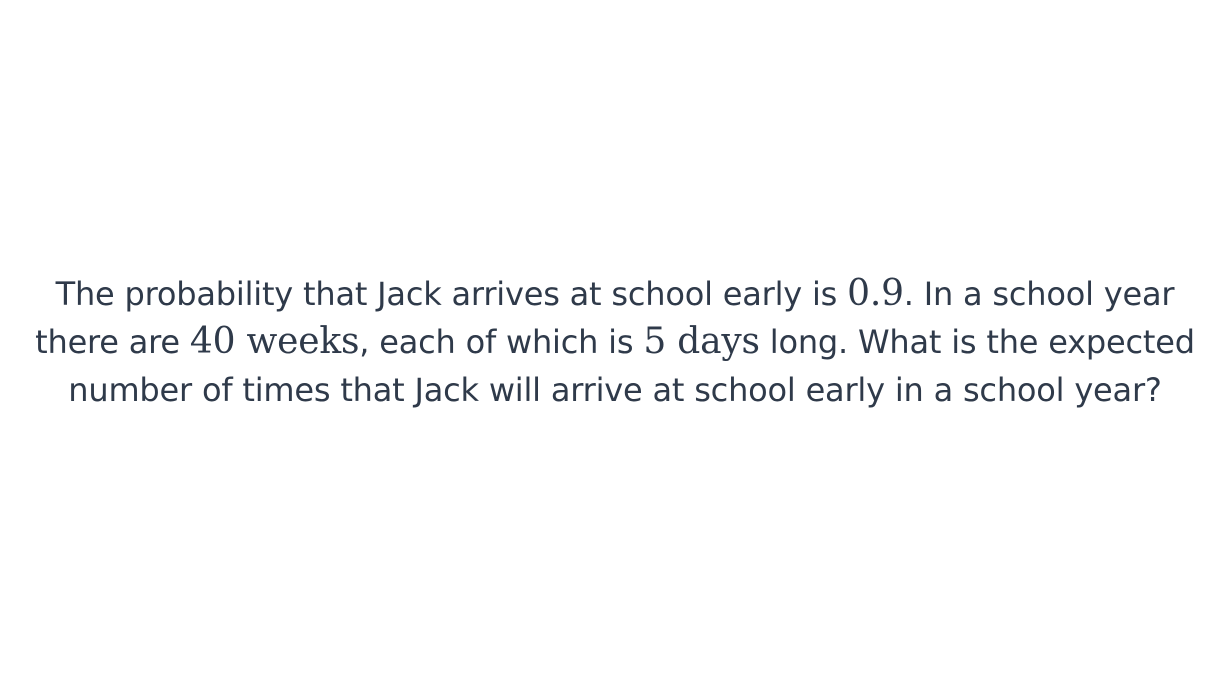 The width and height of the screenshot is (1230, 673). Describe the element at coordinates (501, 342) in the screenshot. I see `question-text-part3: , each of which is` at that location.